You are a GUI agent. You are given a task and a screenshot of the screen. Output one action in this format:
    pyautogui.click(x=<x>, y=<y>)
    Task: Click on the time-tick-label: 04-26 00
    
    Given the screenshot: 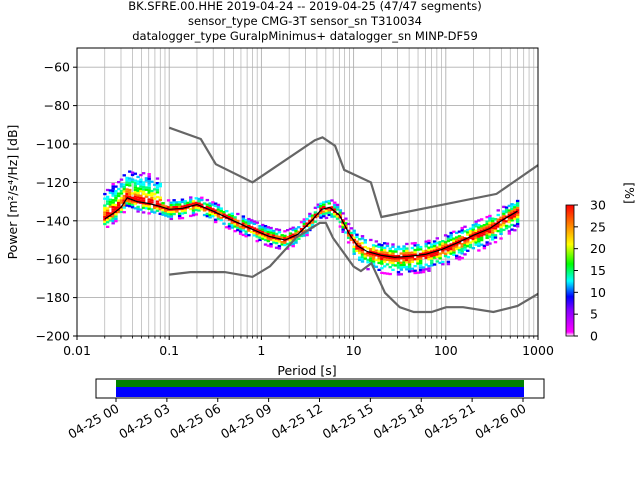 What is the action you would take?
    pyautogui.click(x=500, y=421)
    